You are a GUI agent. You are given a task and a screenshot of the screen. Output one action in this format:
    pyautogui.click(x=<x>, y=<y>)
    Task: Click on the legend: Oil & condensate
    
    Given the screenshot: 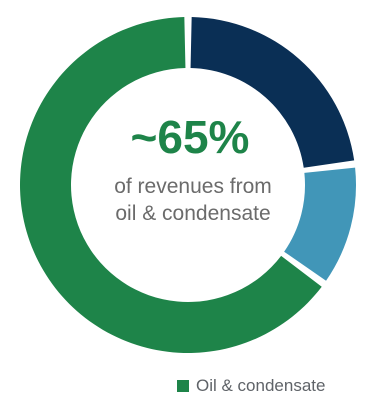 What is the action you would take?
    pyautogui.click(x=251, y=386)
    